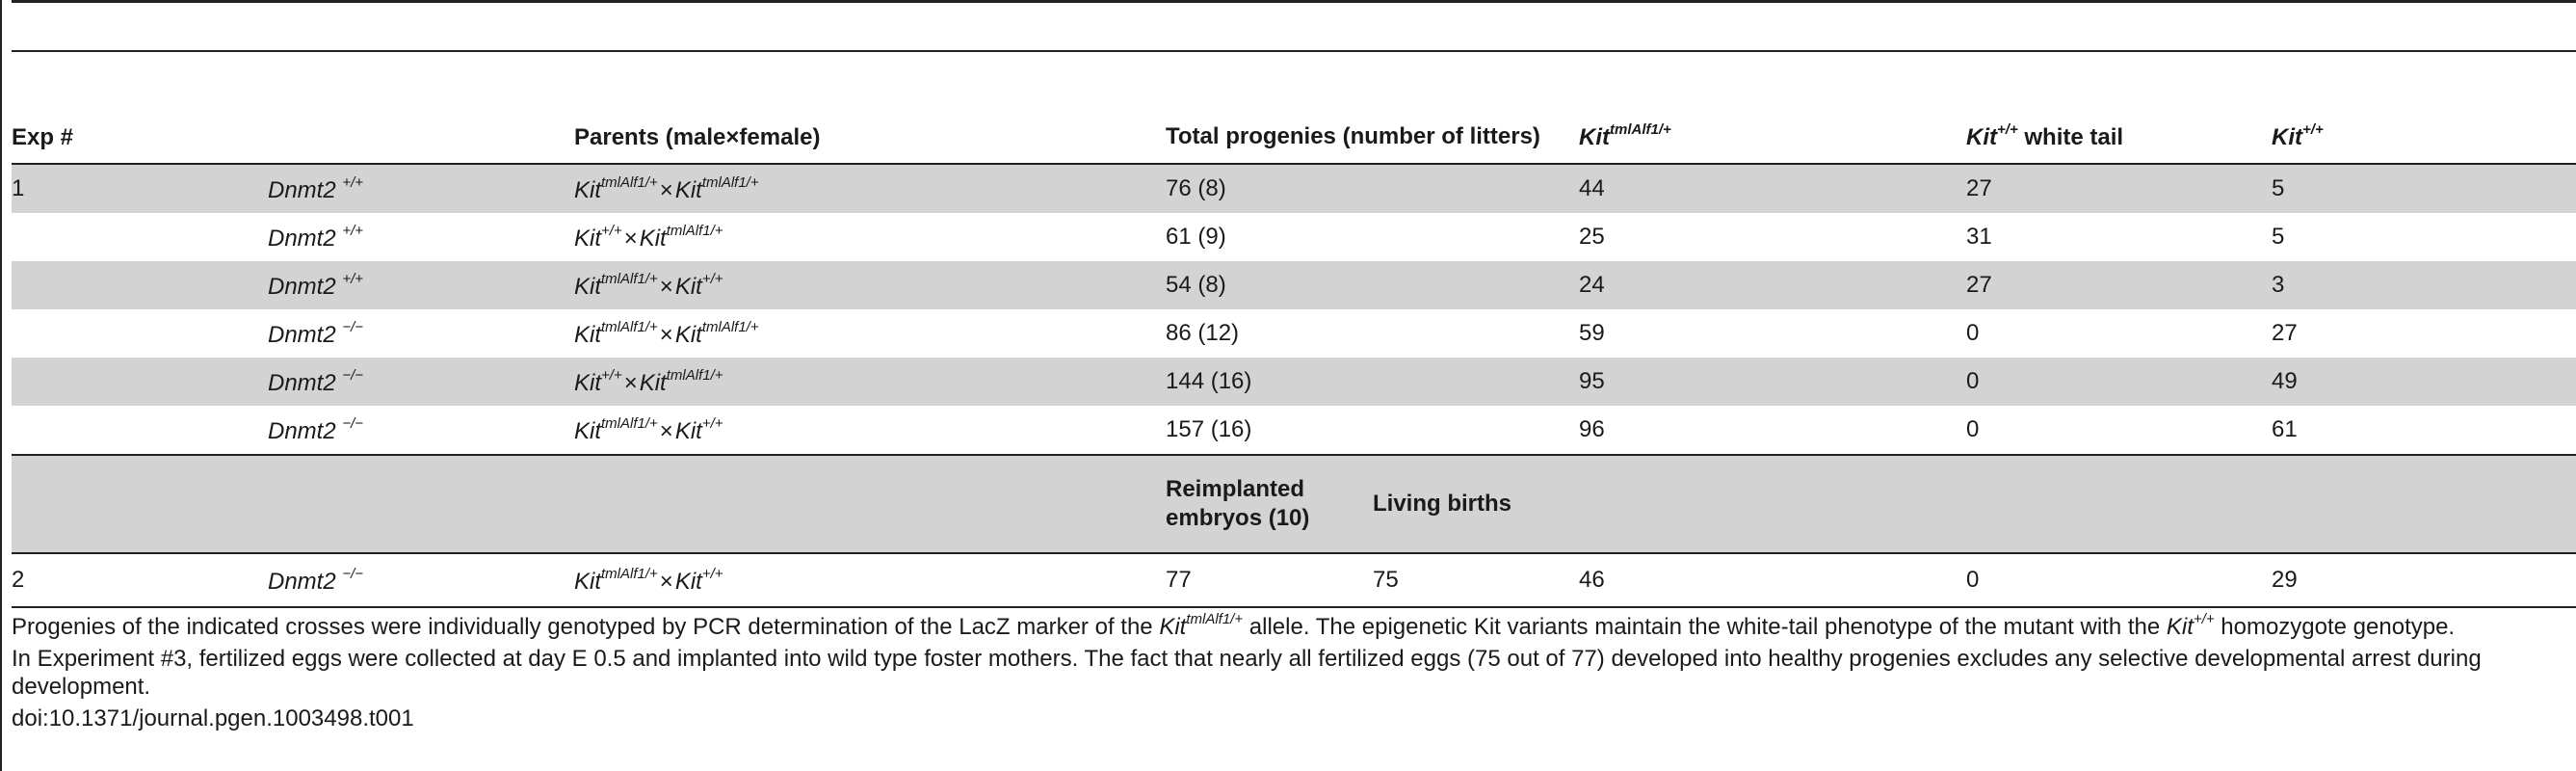 This screenshot has width=2576, height=771. I want to click on header-genotype, so click(421, 109).